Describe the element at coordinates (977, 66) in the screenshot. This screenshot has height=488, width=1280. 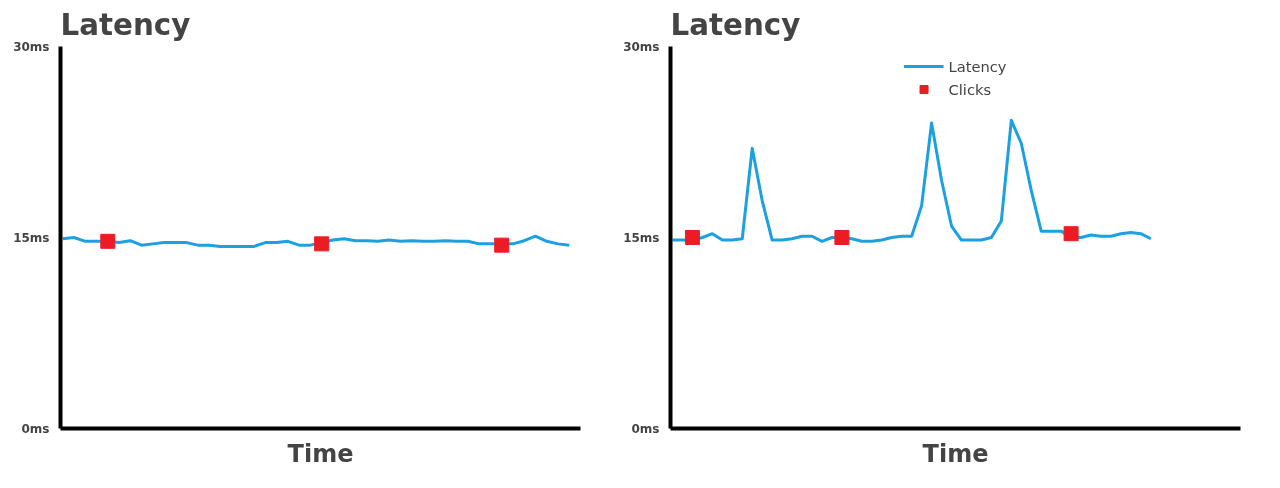
I see `legend-label: Latency` at that location.